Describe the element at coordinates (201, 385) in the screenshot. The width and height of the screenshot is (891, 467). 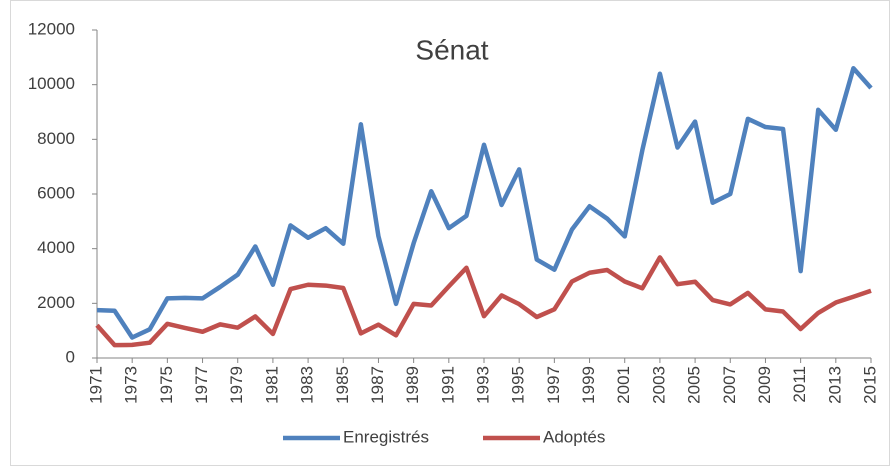
I see `x-tick-label: 1977` at that location.